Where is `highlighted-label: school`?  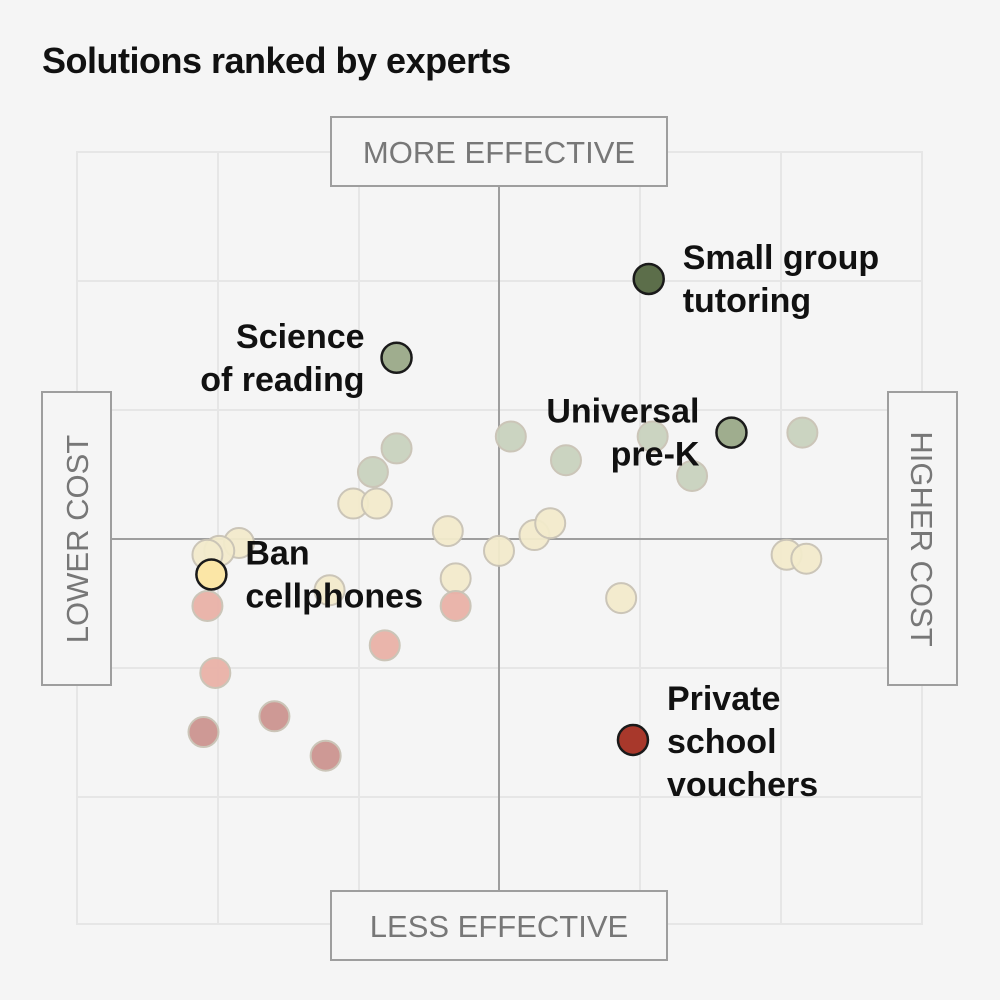 highlighted-label: school is located at coordinates (722, 742).